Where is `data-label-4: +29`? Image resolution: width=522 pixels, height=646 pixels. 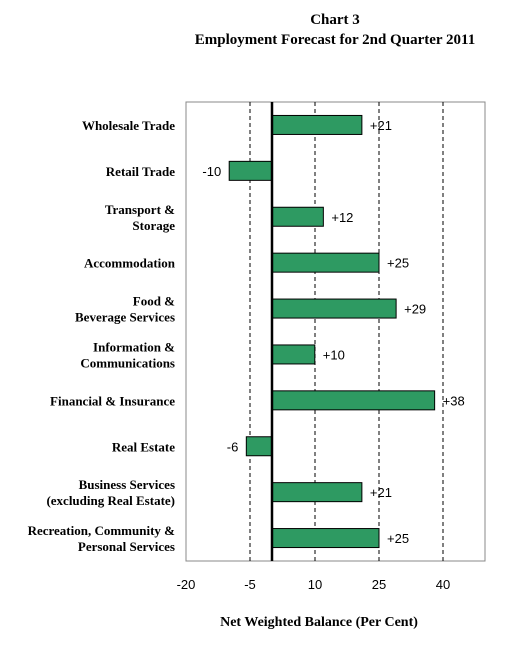 data-label-4: +29 is located at coordinates (415, 309).